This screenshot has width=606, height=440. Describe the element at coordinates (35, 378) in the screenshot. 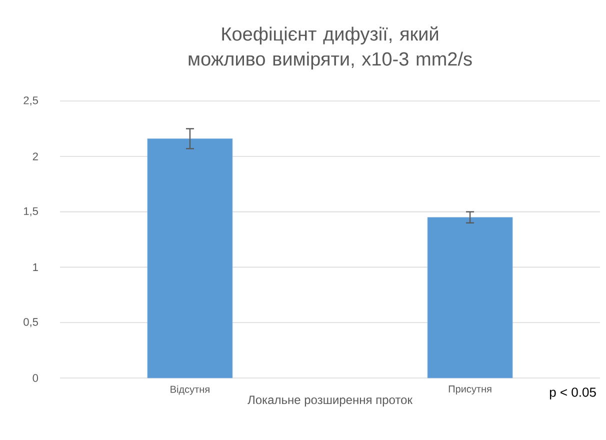

I see `y-tick-label: 0` at that location.